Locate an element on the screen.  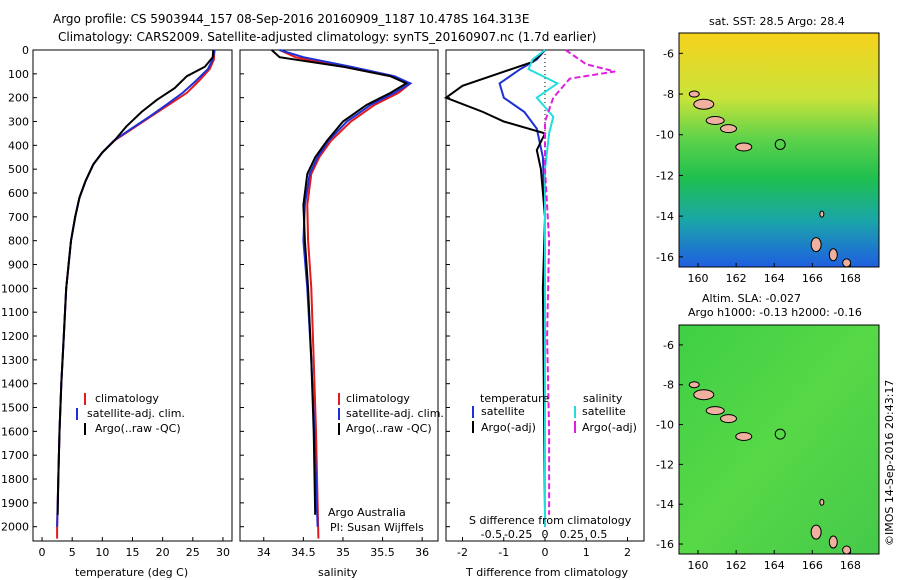
x-tick-label: 1 is located at coordinates (586, 552).